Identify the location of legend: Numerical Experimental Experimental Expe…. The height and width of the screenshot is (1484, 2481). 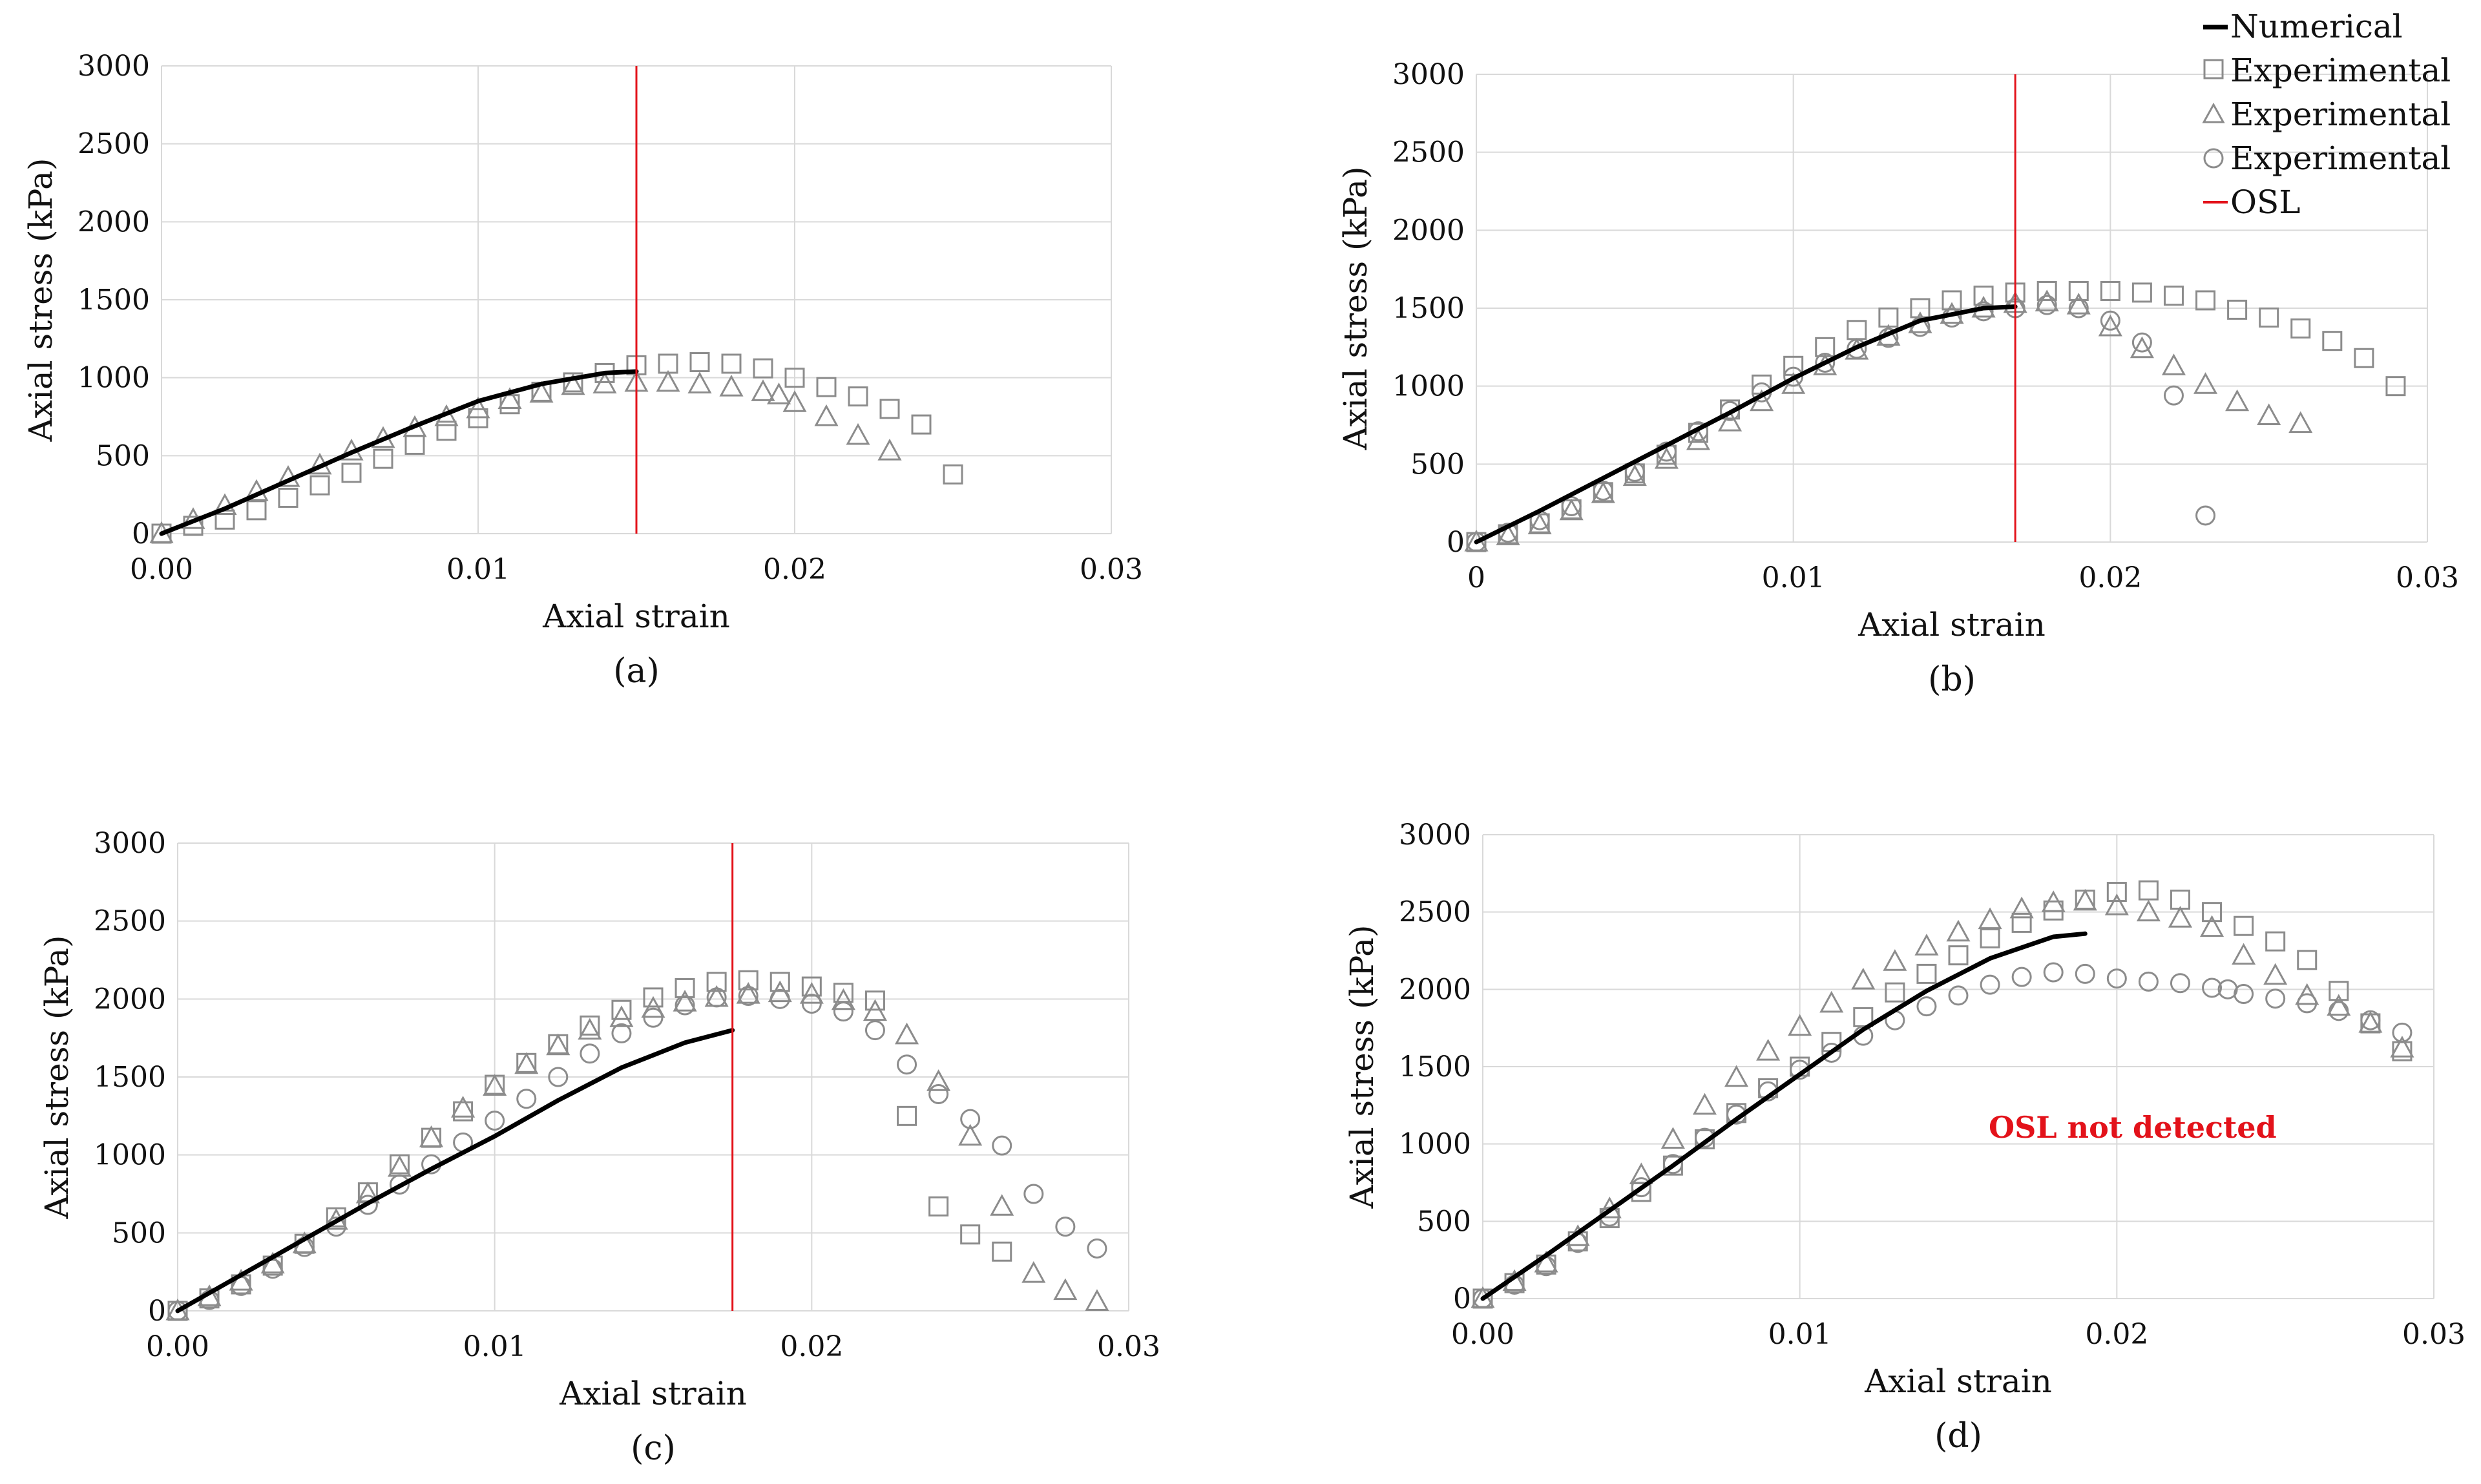
(2326, 114).